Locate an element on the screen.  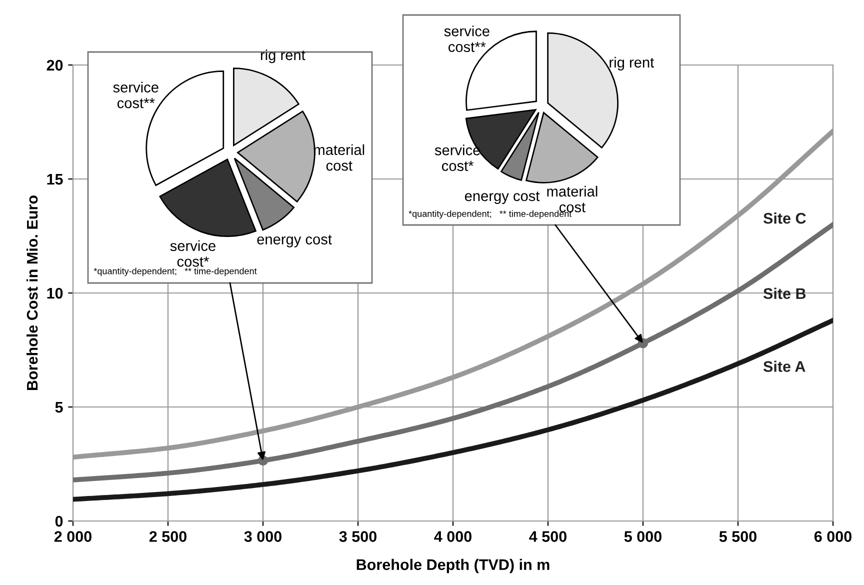
series-label: Site C is located at coordinates (784, 218).